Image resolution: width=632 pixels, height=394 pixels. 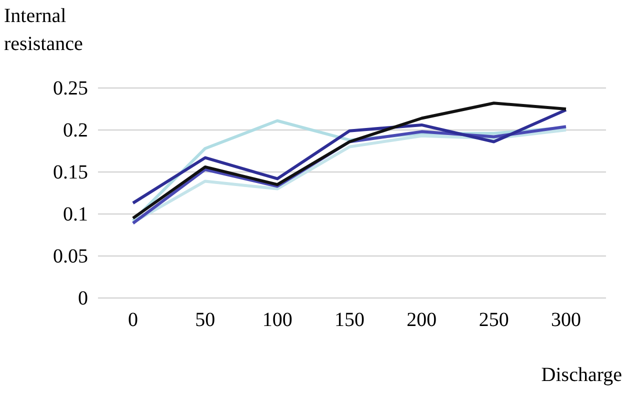 I want to click on y-tick-label: 0, so click(x=83, y=298).